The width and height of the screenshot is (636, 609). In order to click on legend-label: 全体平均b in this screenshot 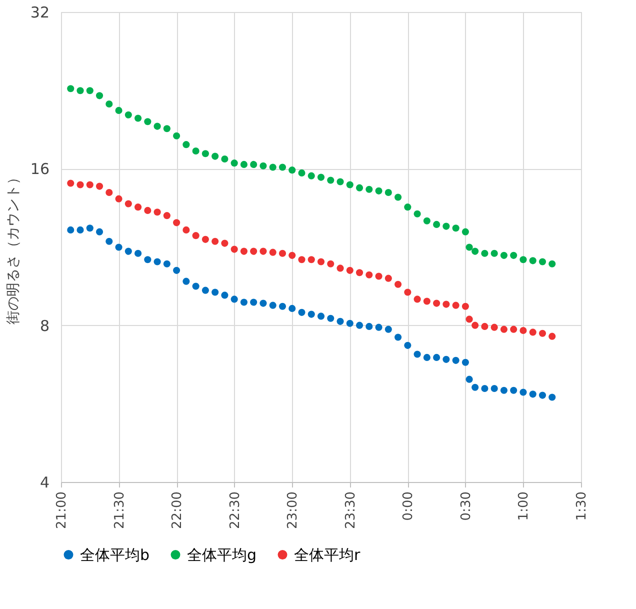, I will do `click(115, 555)`.